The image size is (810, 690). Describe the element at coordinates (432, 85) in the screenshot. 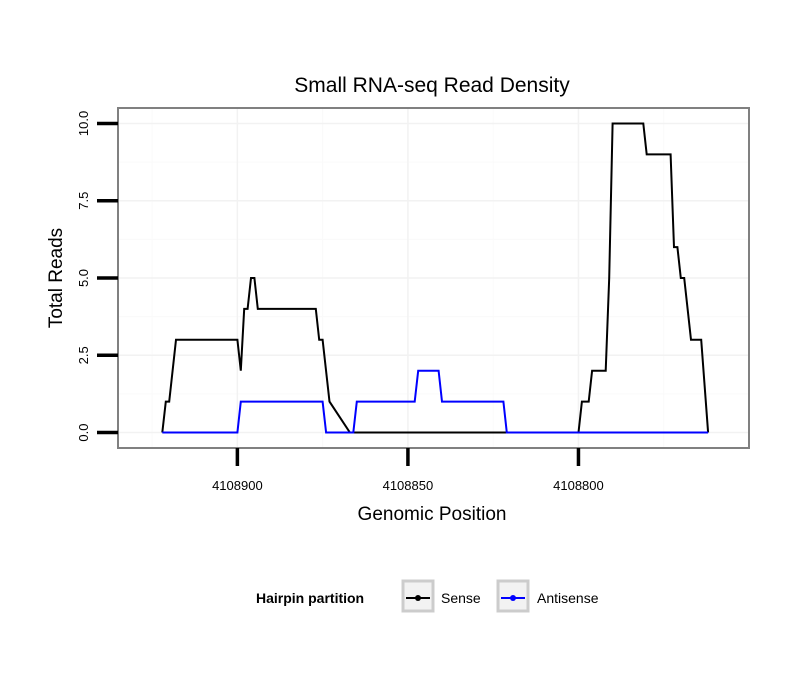

I see `chart-title: Small RNA-seq Read Density` at that location.